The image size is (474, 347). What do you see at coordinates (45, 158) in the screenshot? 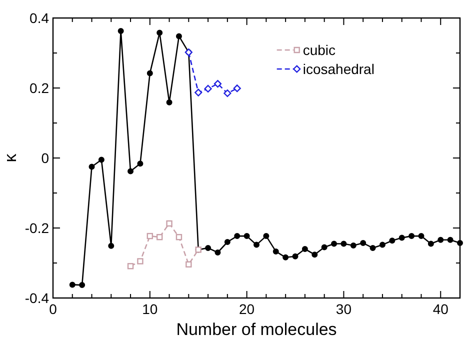
I see `y-tick-label: 0` at bounding box center [45, 158].